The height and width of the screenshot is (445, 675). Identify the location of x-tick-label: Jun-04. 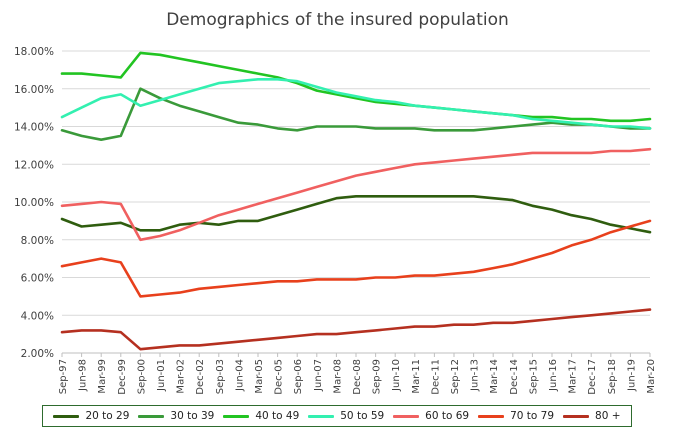
(239, 375).